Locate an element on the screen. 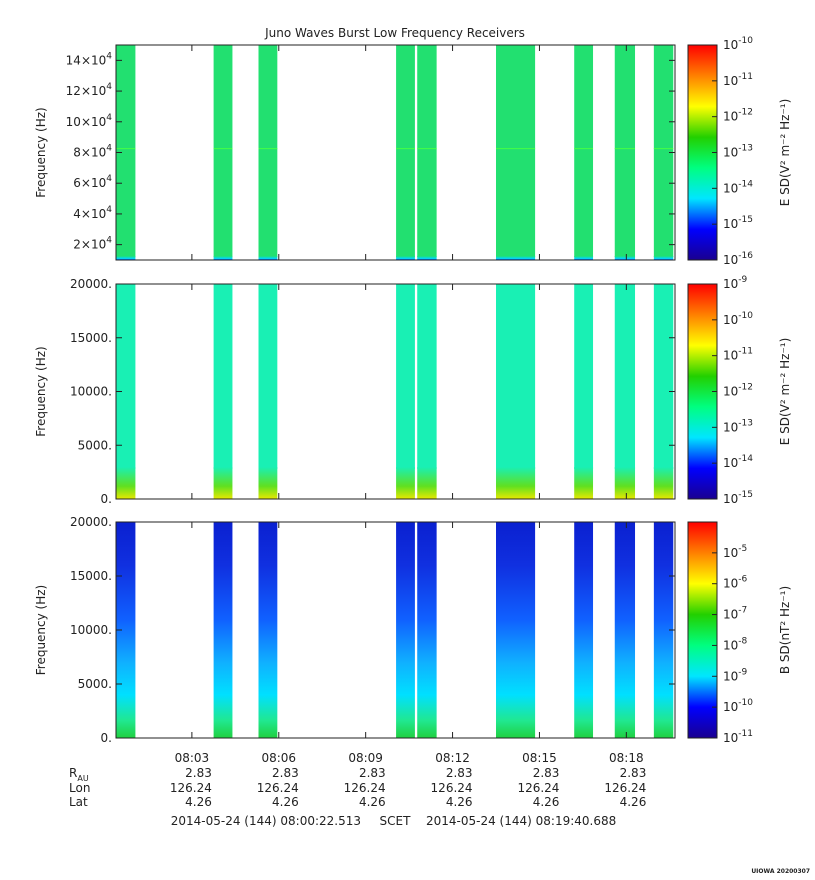  time-range-end: 2014-05-24 (144) 08:19:40.688 is located at coordinates (521, 821).